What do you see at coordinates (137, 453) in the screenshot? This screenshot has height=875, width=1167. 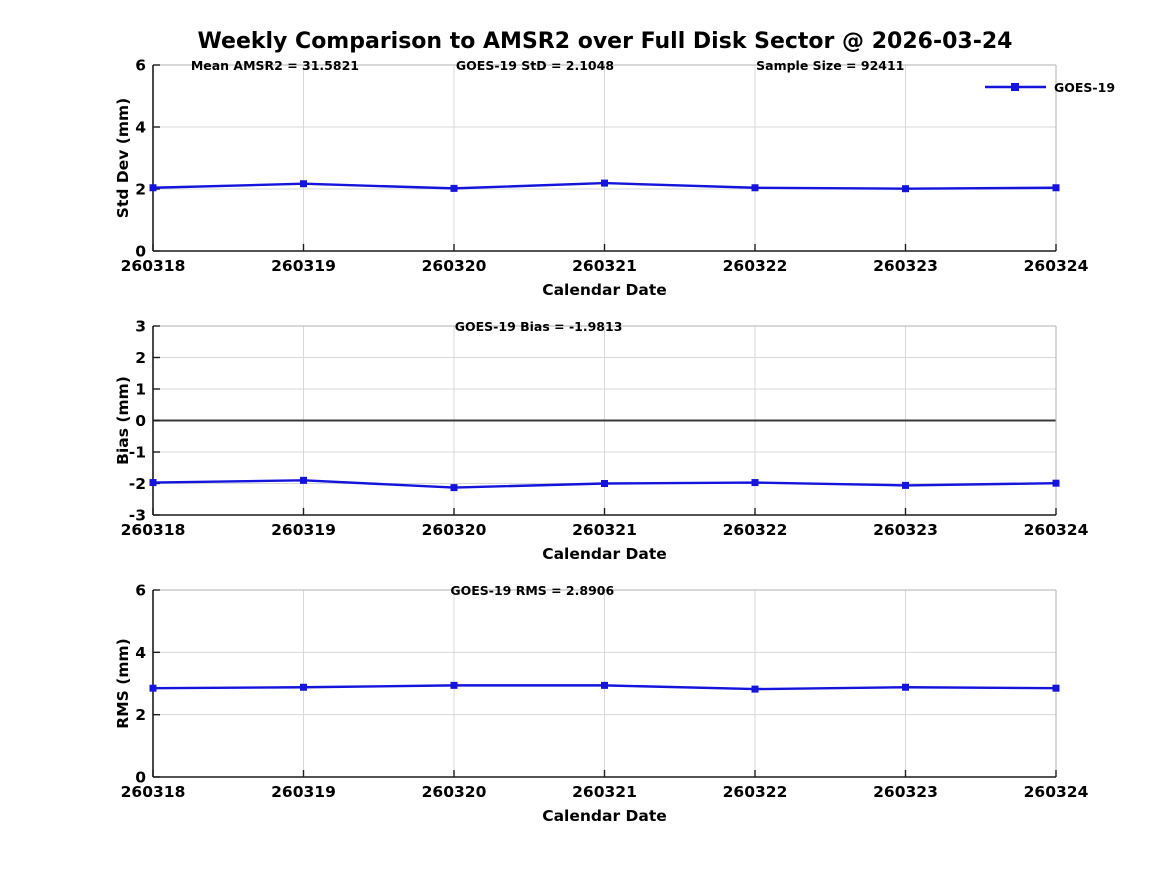 I see `y-tick-label: -1` at bounding box center [137, 453].